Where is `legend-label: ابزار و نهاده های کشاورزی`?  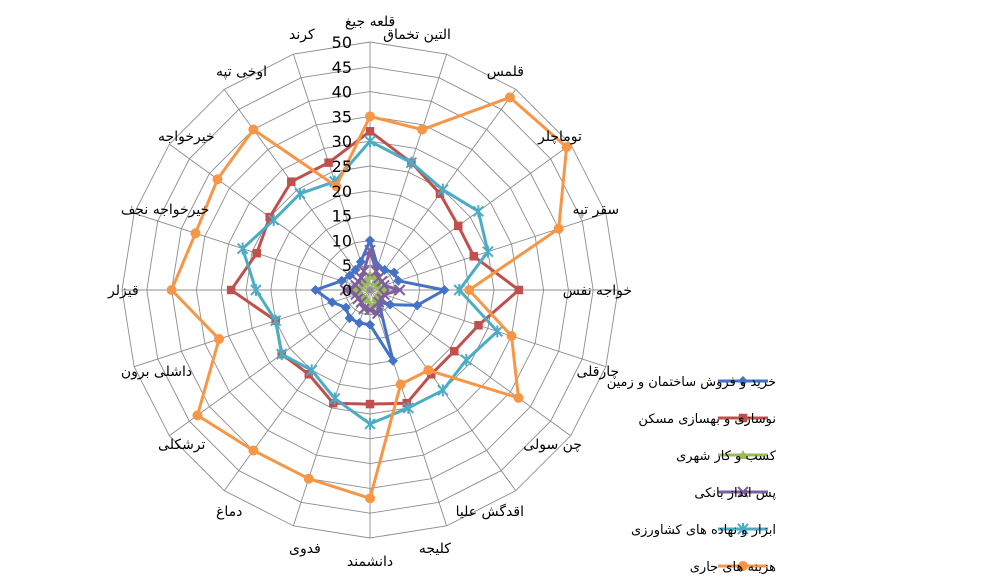
legend-label: ابزار و نهاده های کشاورزی is located at coordinates (703, 530).